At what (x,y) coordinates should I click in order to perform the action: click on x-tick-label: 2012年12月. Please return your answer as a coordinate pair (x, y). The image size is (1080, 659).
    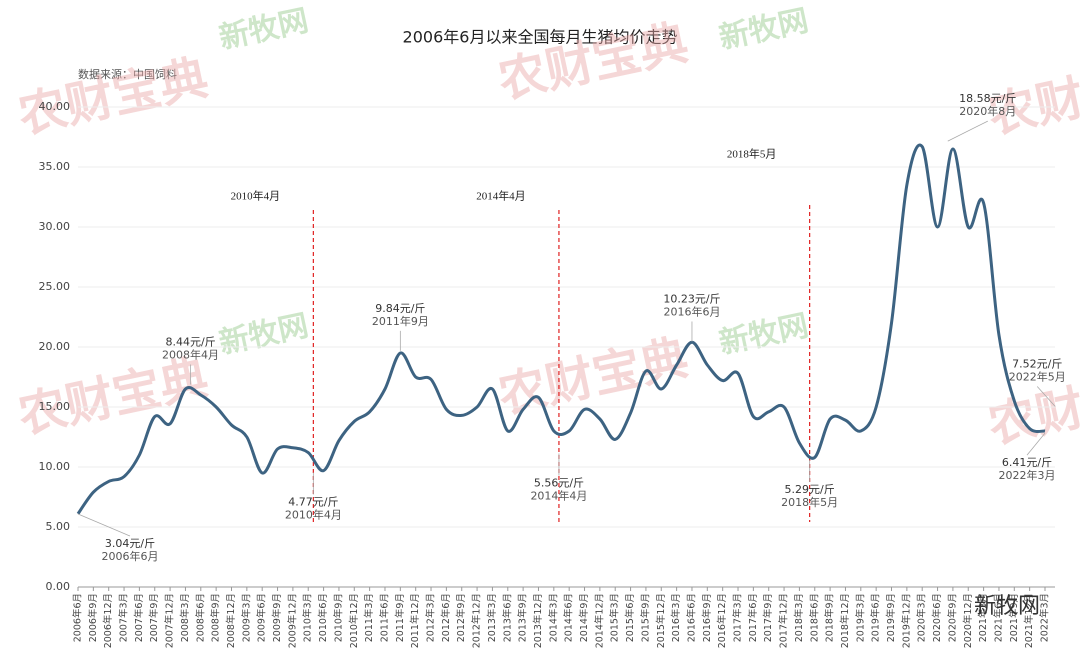
    Looking at the image, I should click on (477, 620).